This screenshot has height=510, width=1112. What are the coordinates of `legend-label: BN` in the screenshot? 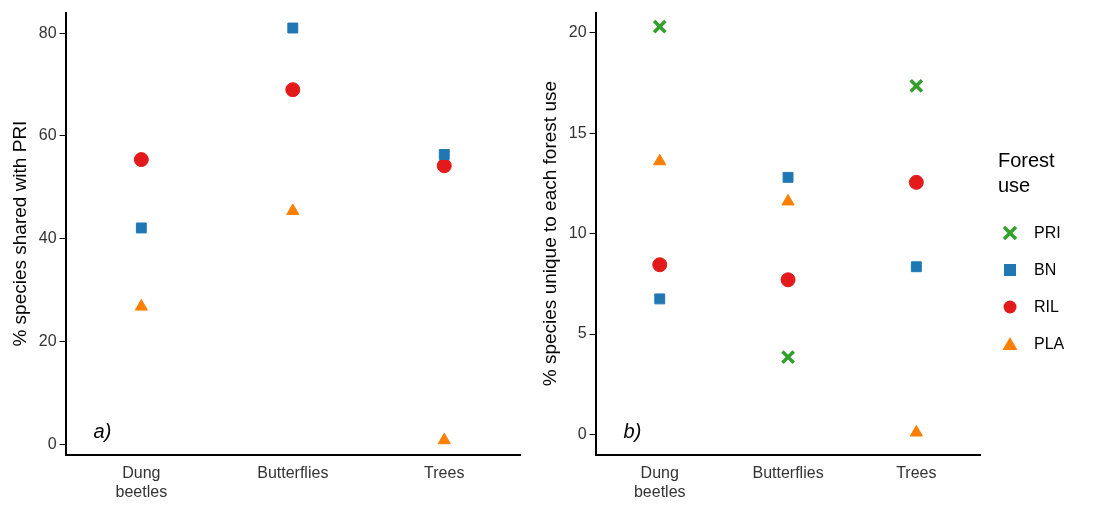 It's located at (1045, 269).